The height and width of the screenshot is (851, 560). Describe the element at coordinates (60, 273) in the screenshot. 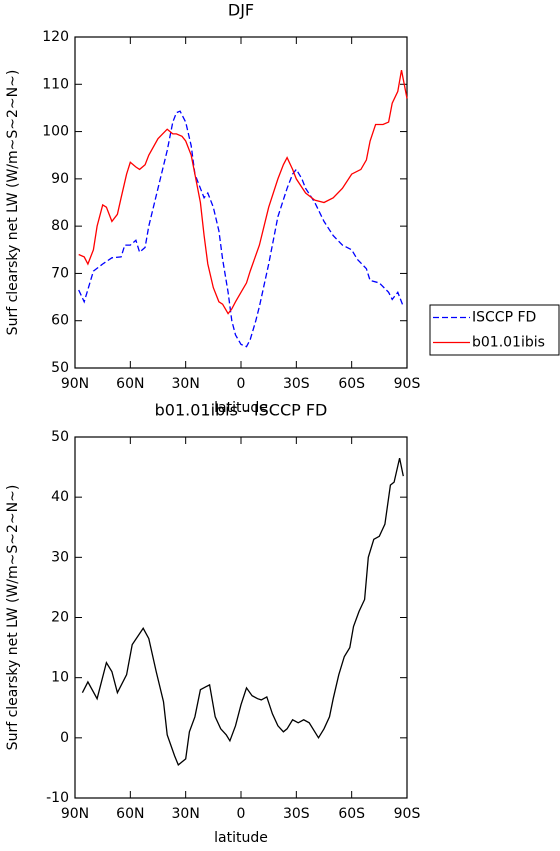

I see `y-tick-label: 70` at that location.